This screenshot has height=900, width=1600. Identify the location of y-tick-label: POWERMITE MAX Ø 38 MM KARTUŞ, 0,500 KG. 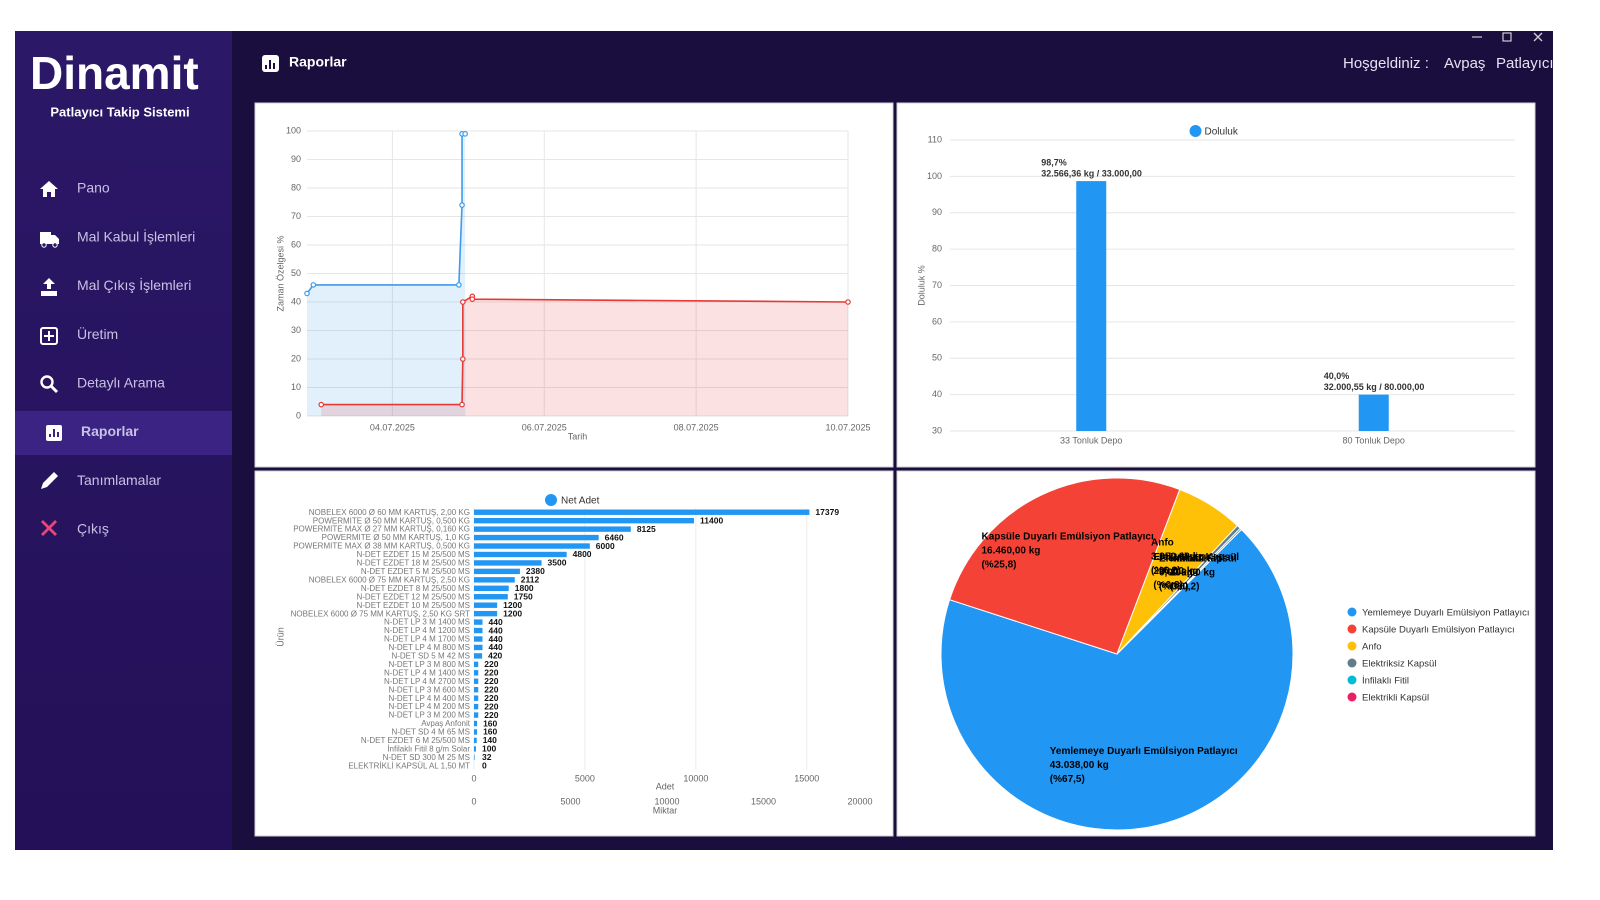
(381, 546).